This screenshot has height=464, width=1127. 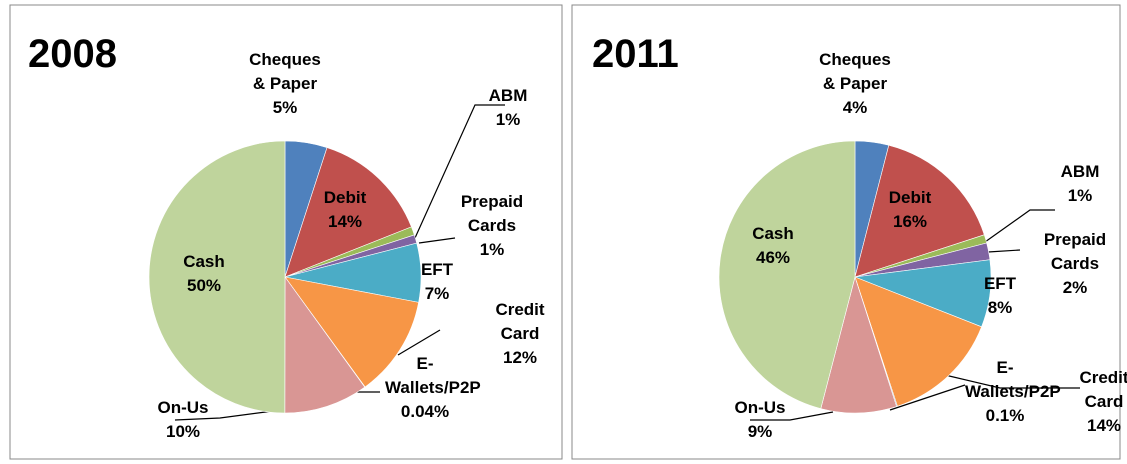 I want to click on value-label: 4%, so click(x=855, y=107).